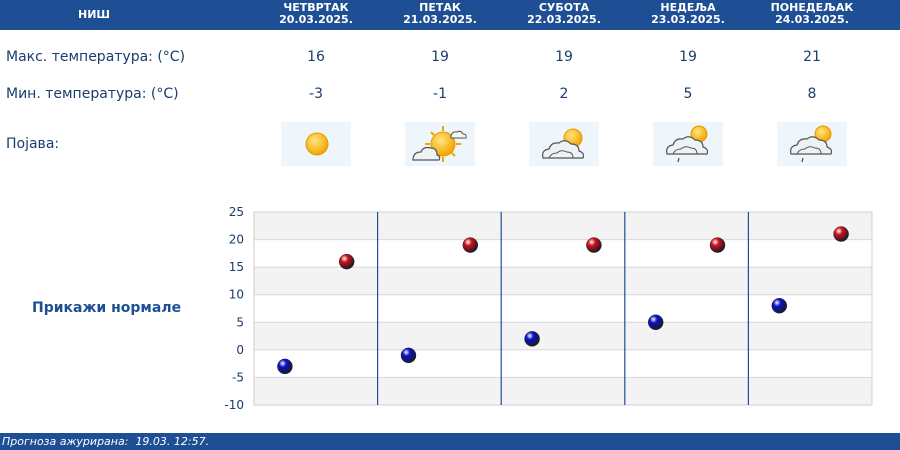 This screenshot has height=450, width=900. What do you see at coordinates (316, 144) in the screenshot?
I see `sun-icon` at bounding box center [316, 144].